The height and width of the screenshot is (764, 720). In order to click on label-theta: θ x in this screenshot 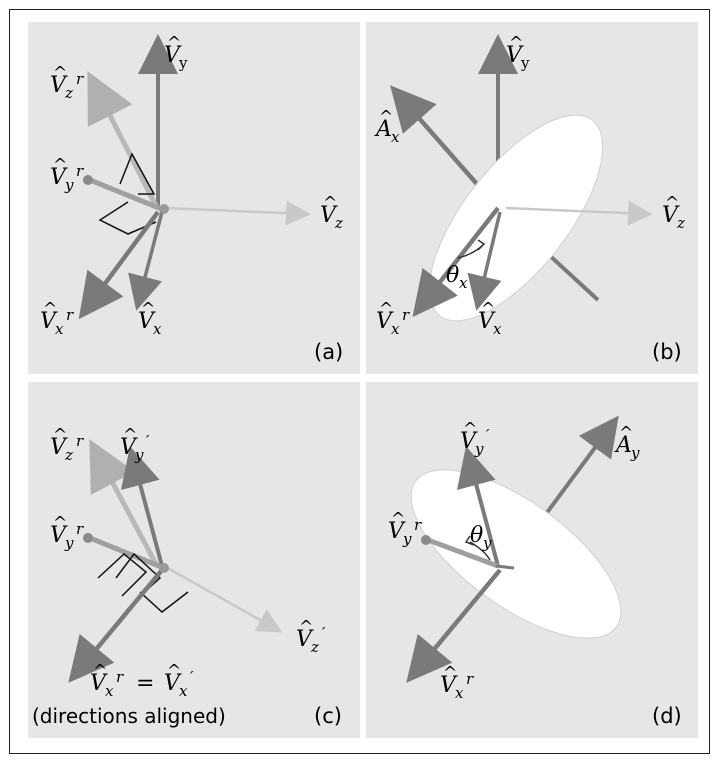, I will do `click(457, 277)`.